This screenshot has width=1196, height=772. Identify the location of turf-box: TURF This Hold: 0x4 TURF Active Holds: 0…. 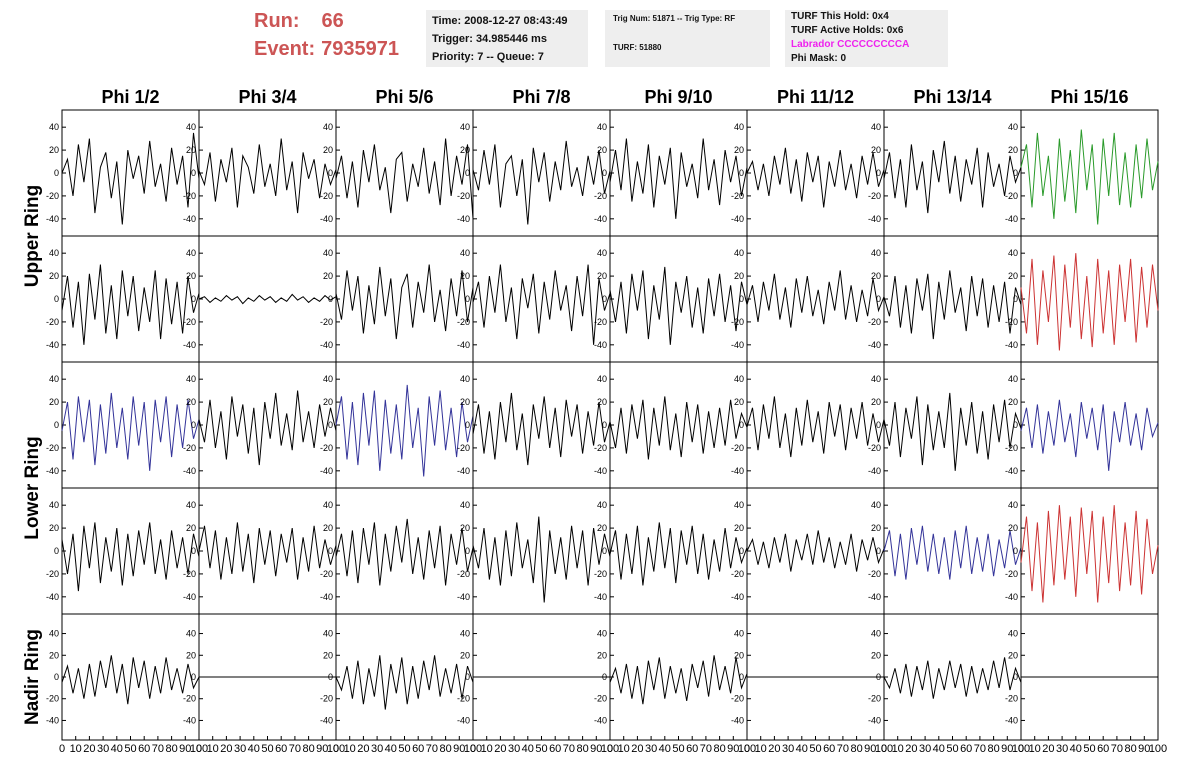
(866, 38).